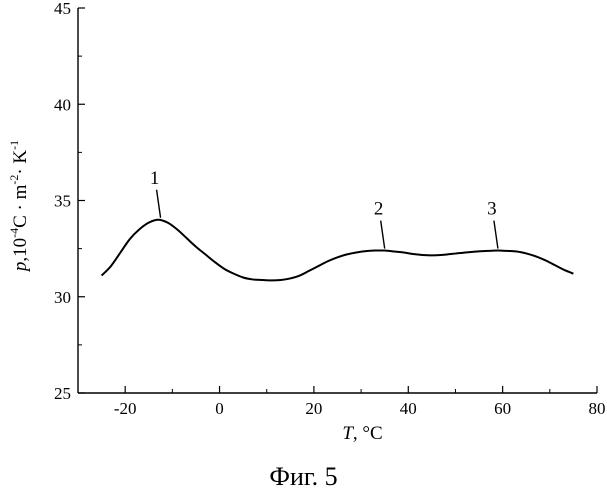 This screenshot has height=500, width=607. What do you see at coordinates (62, 104) in the screenshot?
I see `y-tick-label: 40` at bounding box center [62, 104].